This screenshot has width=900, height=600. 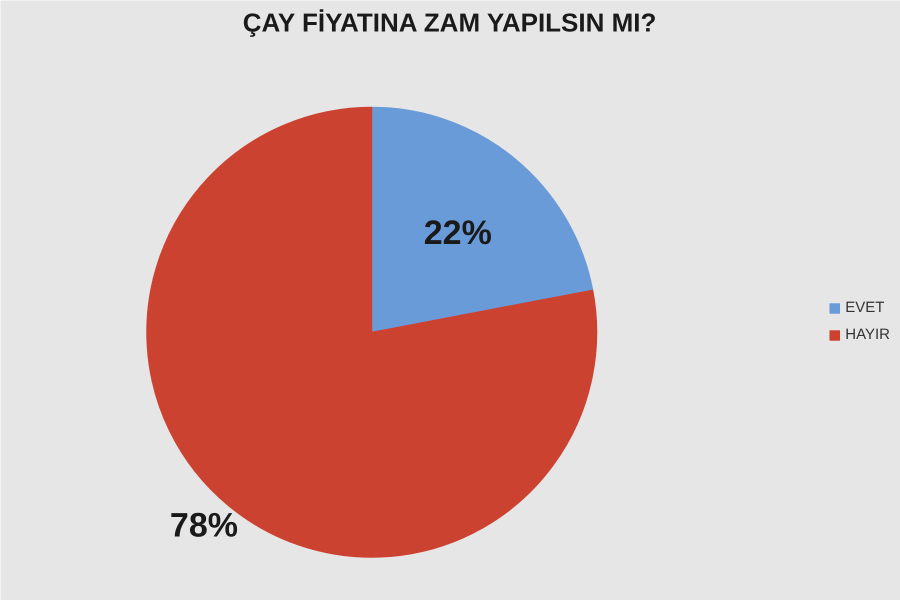 I want to click on data-label: 22%, so click(x=458, y=233).